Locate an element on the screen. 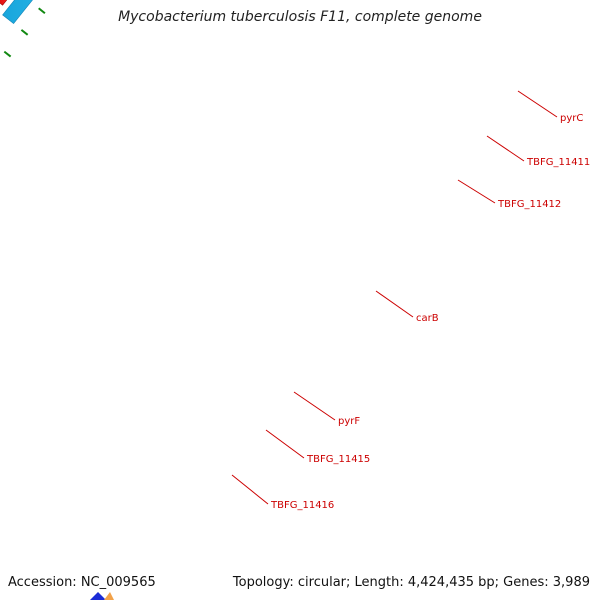 Image resolution: width=600 pixels, height=600 pixels. gene-label: carB is located at coordinates (427, 318).